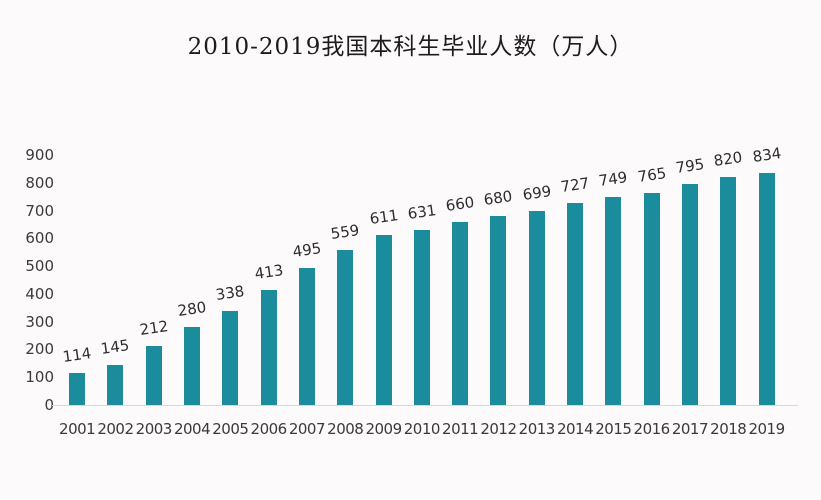 This screenshot has height=500, width=821. Describe the element at coordinates (766, 155) in the screenshot. I see `bar-value-label: 834` at that location.